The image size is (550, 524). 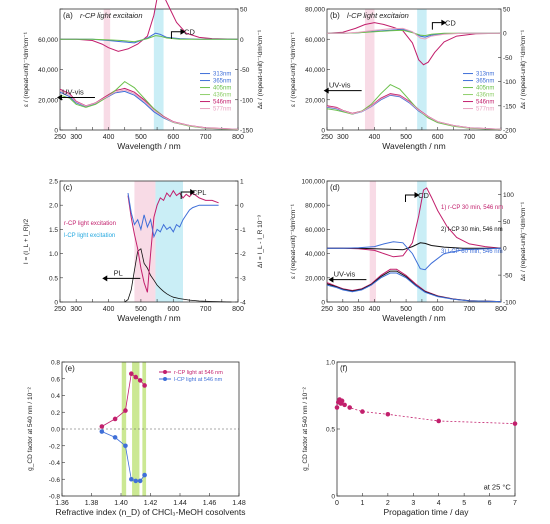 What do you see at coordinates (55, 413) in the screenshot?
I see `y-tick-label: 0.2` at bounding box center [55, 413].